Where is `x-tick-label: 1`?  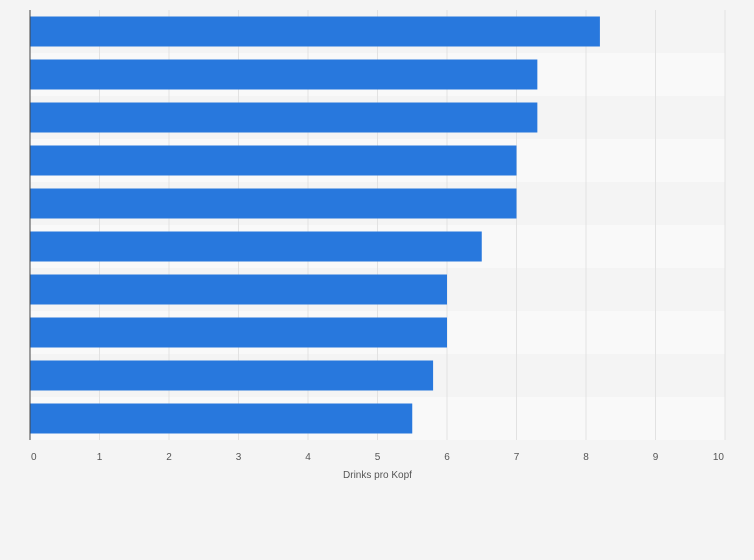
x-tick-label: 1 is located at coordinates (100, 457).